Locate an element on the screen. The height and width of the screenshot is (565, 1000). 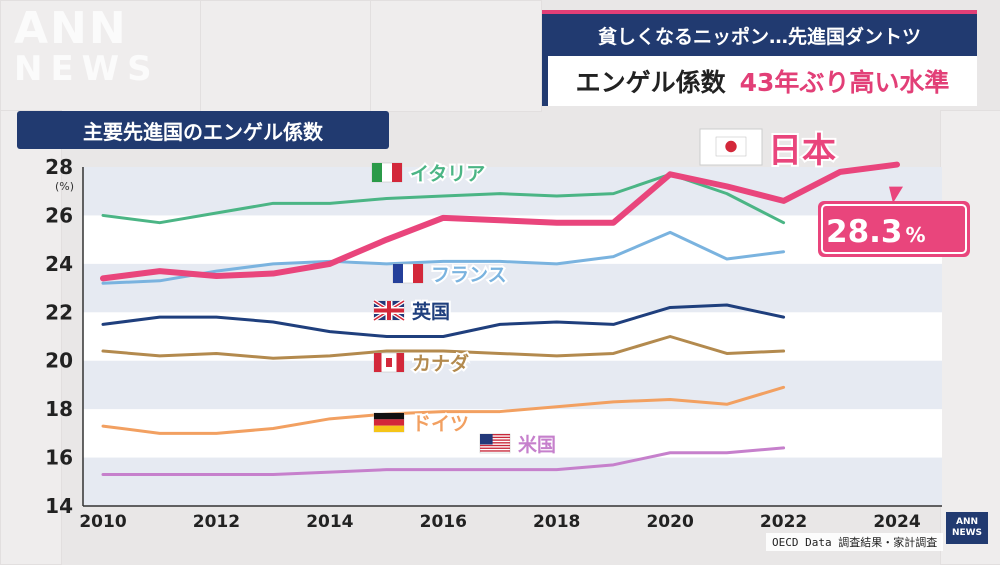
broadcaster-logo: ANN NEWS is located at coordinates (87, 46).